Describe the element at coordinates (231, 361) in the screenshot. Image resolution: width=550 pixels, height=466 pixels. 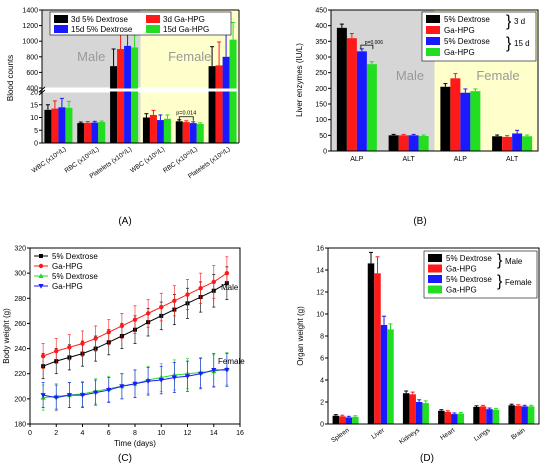
I see `annotation-female: Female` at that location.